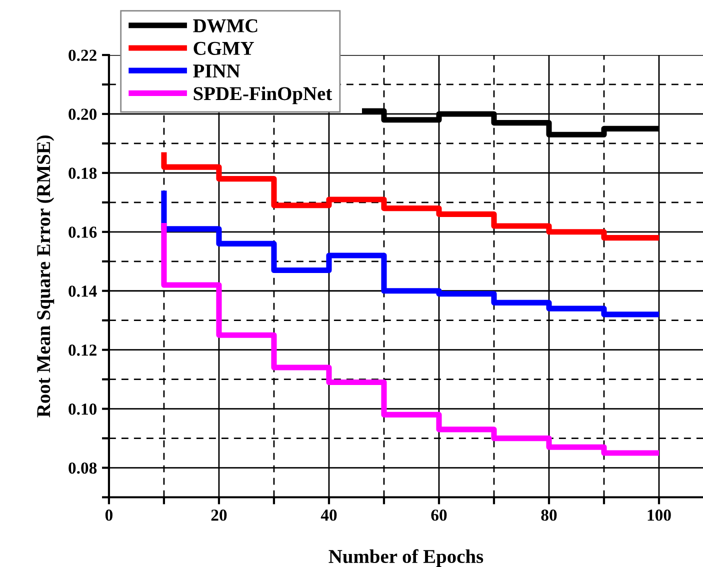  I want to click on legend-label: CGMY, so click(224, 48).